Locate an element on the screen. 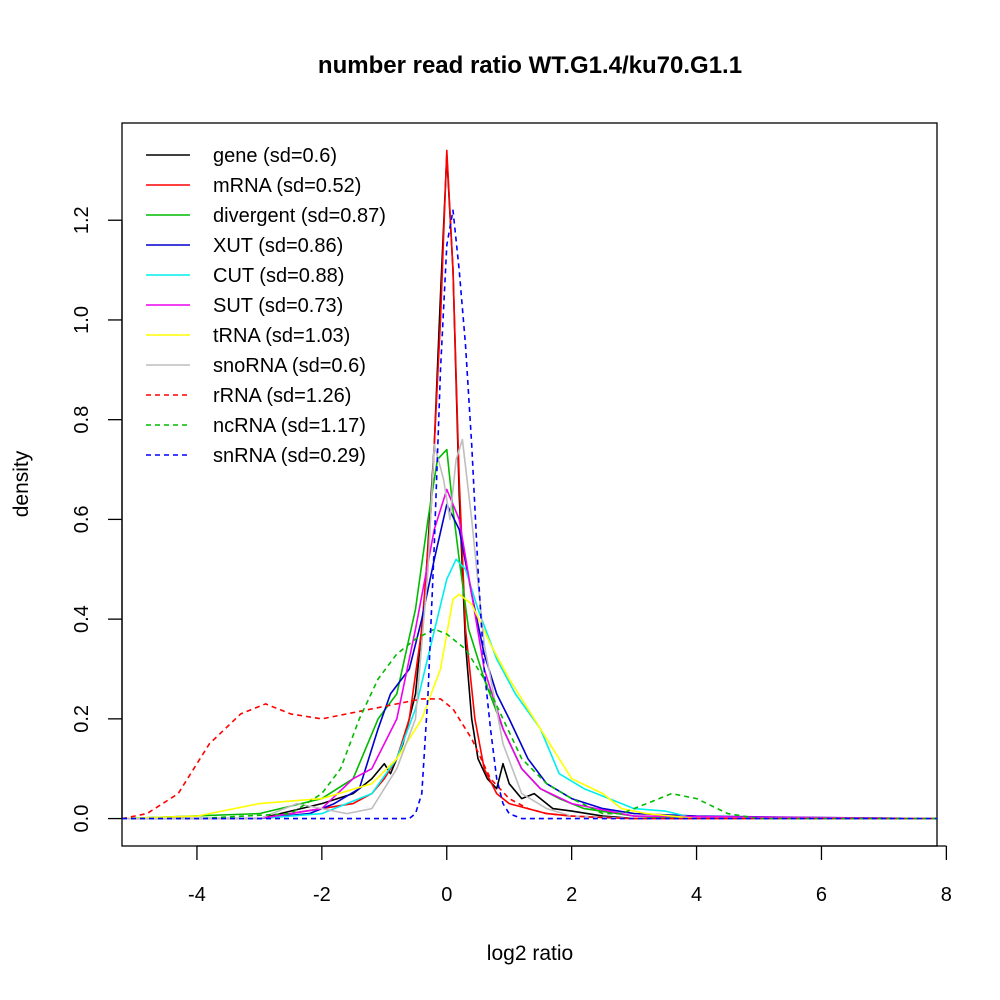  x-tick-label: -4 is located at coordinates (197, 895).